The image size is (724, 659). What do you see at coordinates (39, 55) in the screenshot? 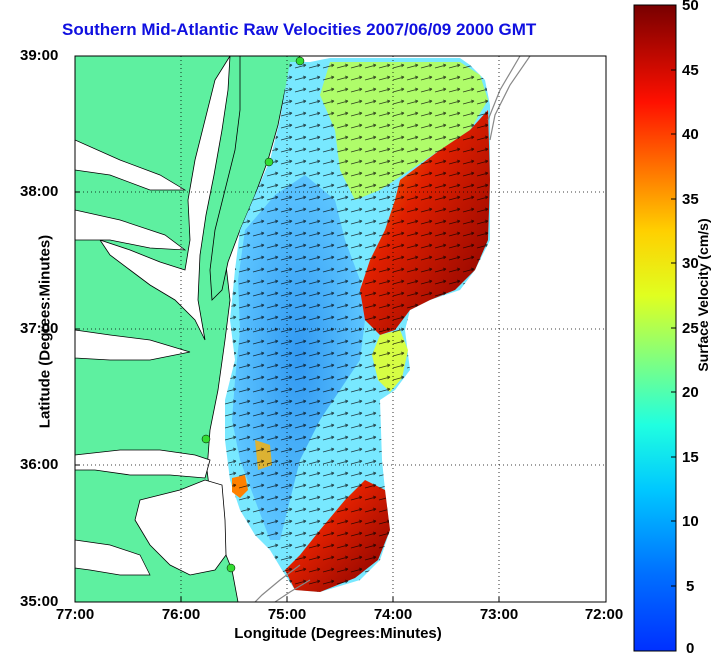
I see `y-tick-label: 39:00` at bounding box center [39, 55].